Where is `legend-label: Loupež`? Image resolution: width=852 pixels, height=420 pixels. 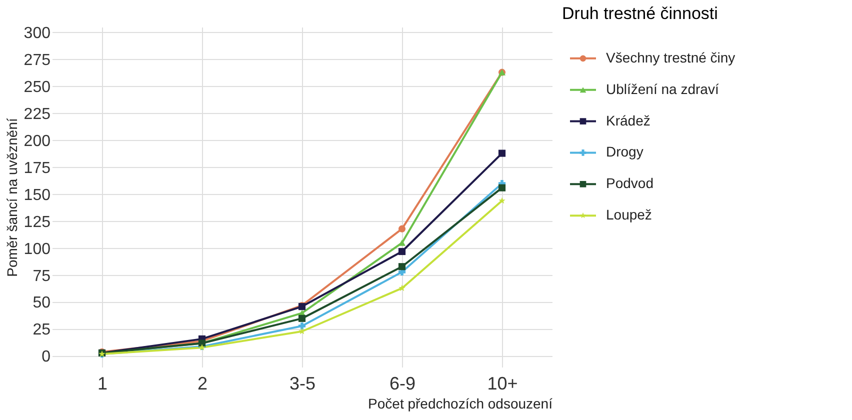 legend-label: Loupež is located at coordinates (629, 214).